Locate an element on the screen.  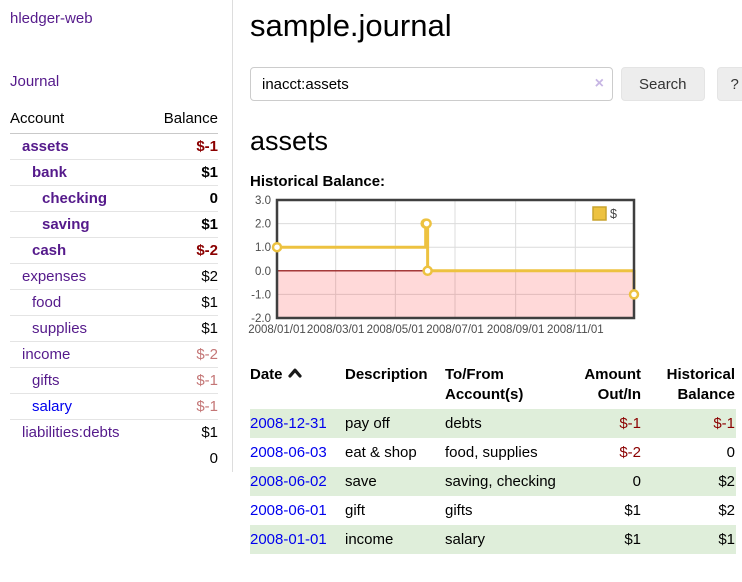
account-link: liabilities:debts is located at coordinates (71, 432).